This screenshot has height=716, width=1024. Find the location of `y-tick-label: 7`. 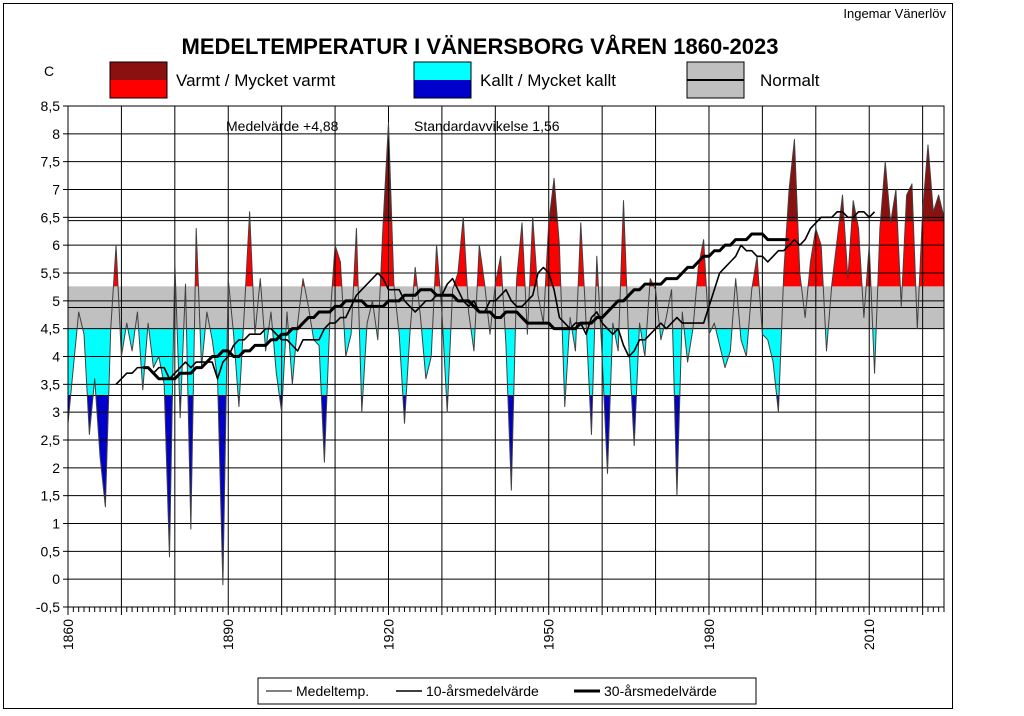

y-tick-label: 7 is located at coordinates (56, 190).